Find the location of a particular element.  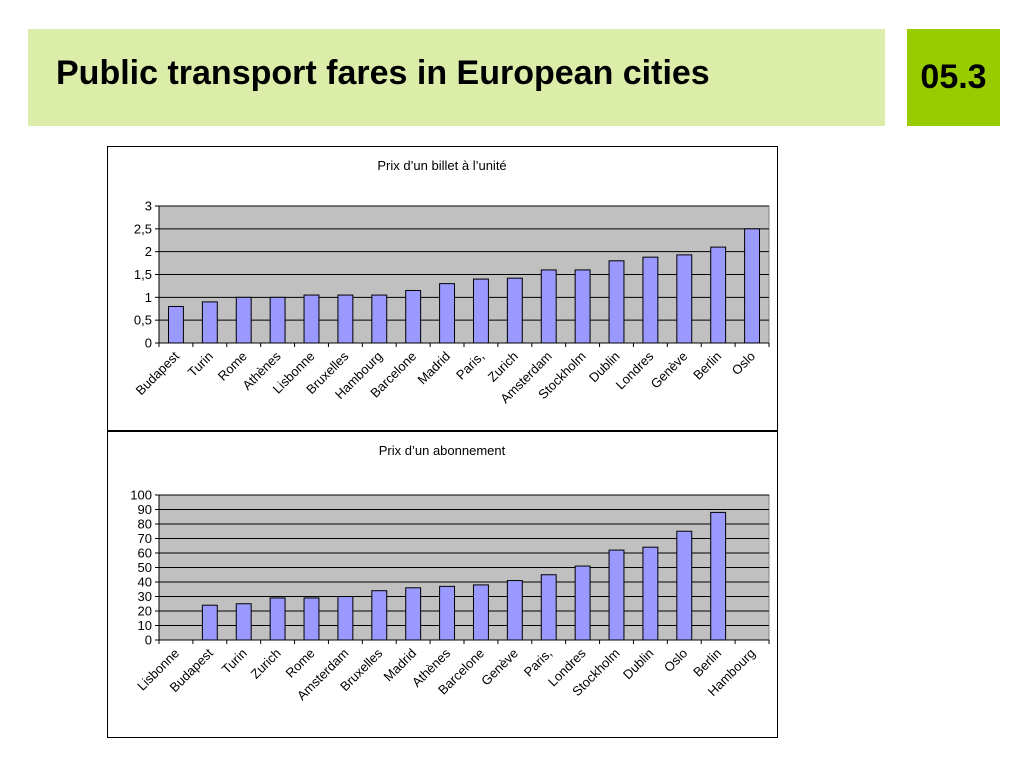

y-tick-label: 70 is located at coordinates (145, 538).